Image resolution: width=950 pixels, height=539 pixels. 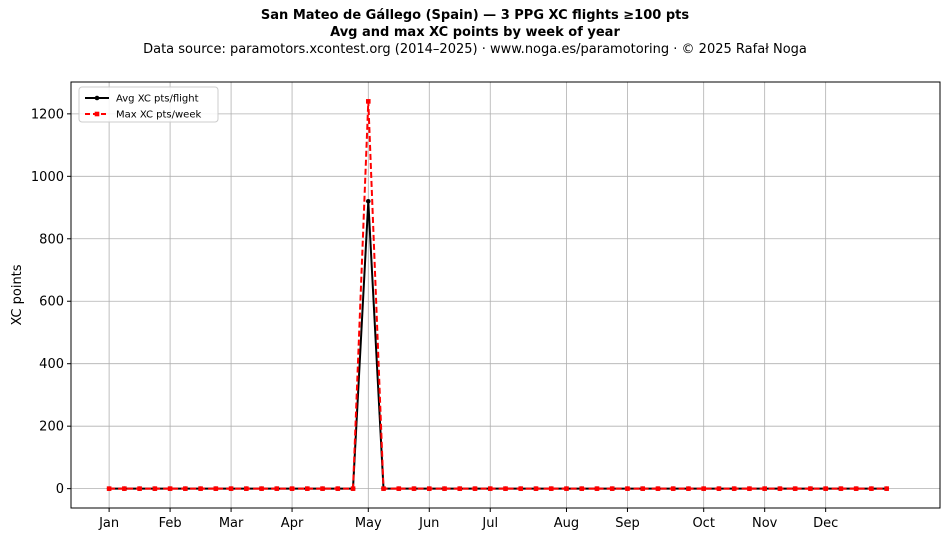 What do you see at coordinates (475, 32) in the screenshot?
I see `chart-subtitle: Avg and max XC points by week of year` at bounding box center [475, 32].